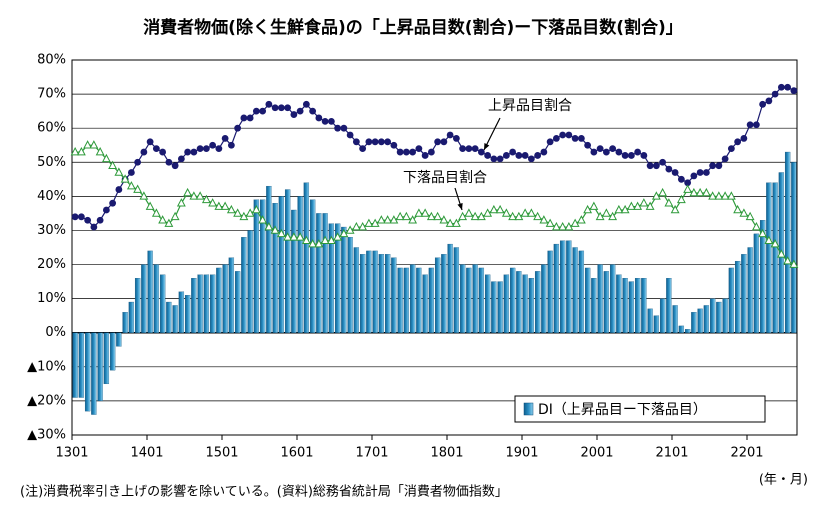 The height and width of the screenshot is (524, 826). Describe the element at coordinates (46, 435) in the screenshot. I see `y-tick-label: ▲30%` at that location.